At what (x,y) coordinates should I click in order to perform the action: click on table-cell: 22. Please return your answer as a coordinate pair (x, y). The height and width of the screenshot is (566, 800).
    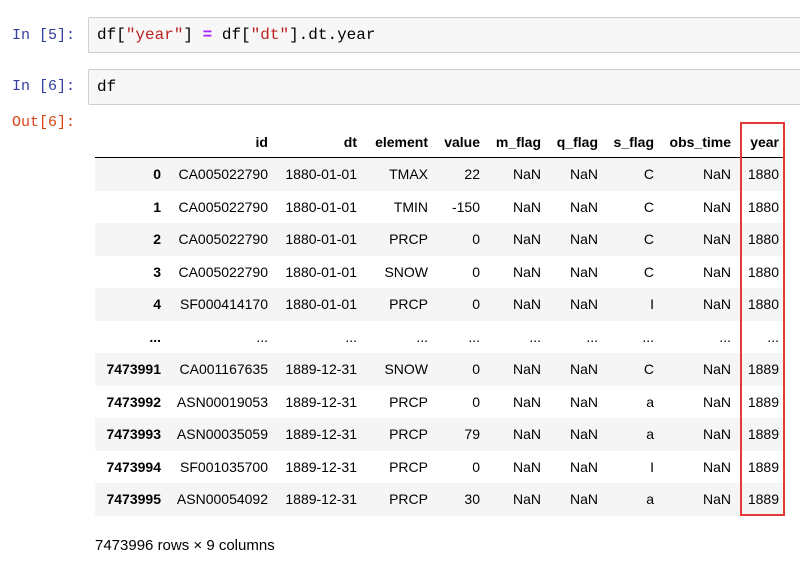
    Looking at the image, I should click on (472, 174).